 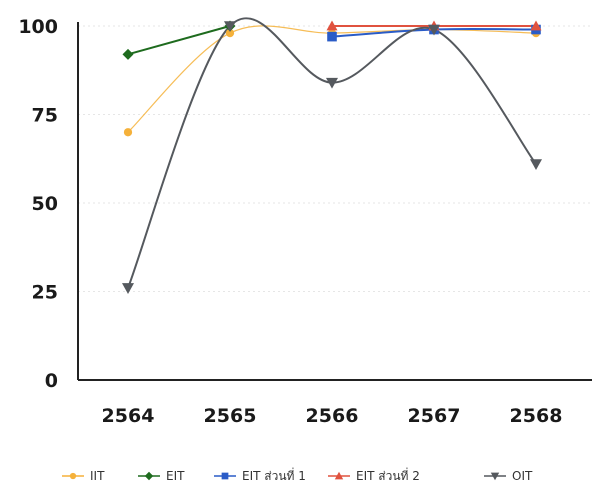 What do you see at coordinates (51, 381) in the screenshot?
I see `y-tick-label: 0` at bounding box center [51, 381].